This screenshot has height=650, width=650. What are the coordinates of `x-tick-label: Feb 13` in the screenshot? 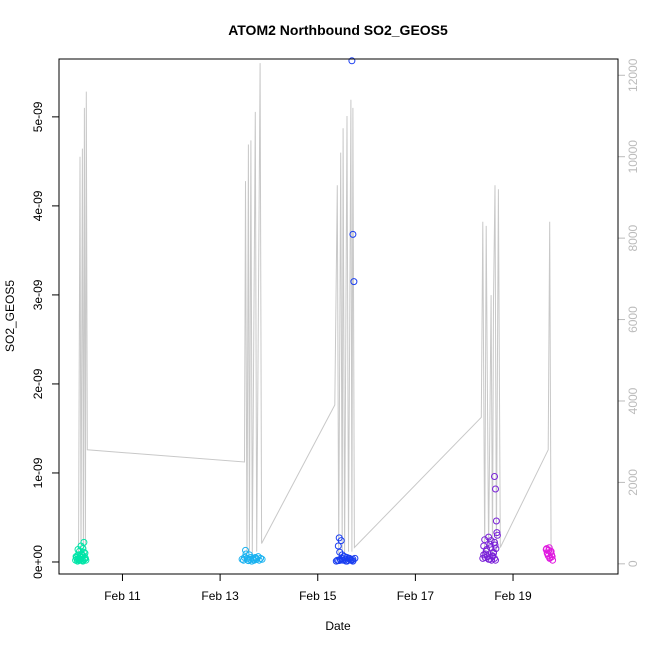 It's located at (220, 596).